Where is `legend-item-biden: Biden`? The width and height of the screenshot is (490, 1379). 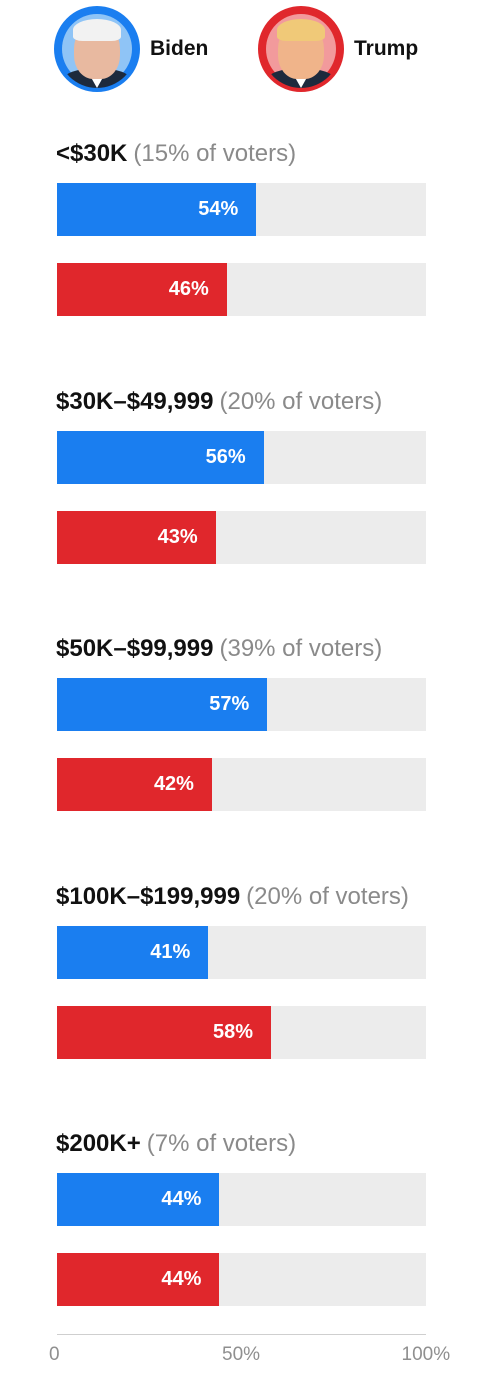
legend-item-biden: Biden is located at coordinates (131, 49).